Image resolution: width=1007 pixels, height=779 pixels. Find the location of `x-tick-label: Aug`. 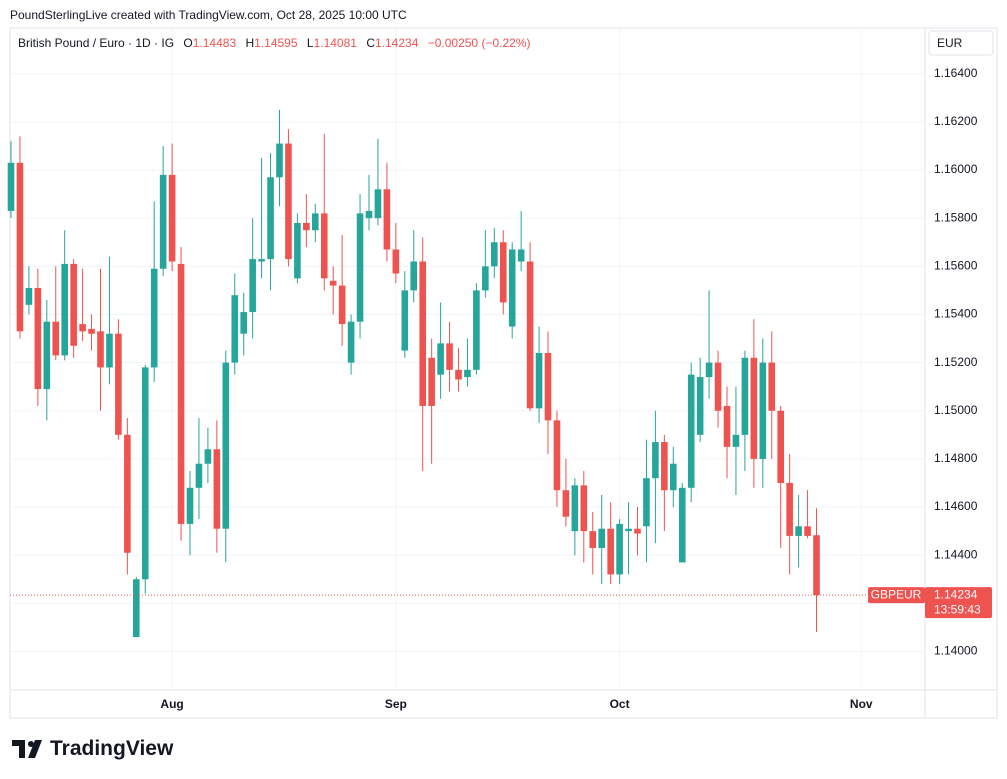

x-tick-label: Aug is located at coordinates (171, 704).